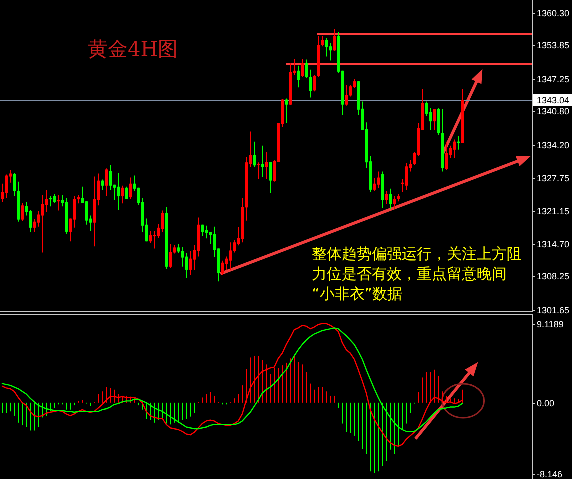 Image resolution: width=572 pixels, height=479 pixels. Describe the element at coordinates (553, 245) in the screenshot. I see `tick-label: 1314.70` at that location.